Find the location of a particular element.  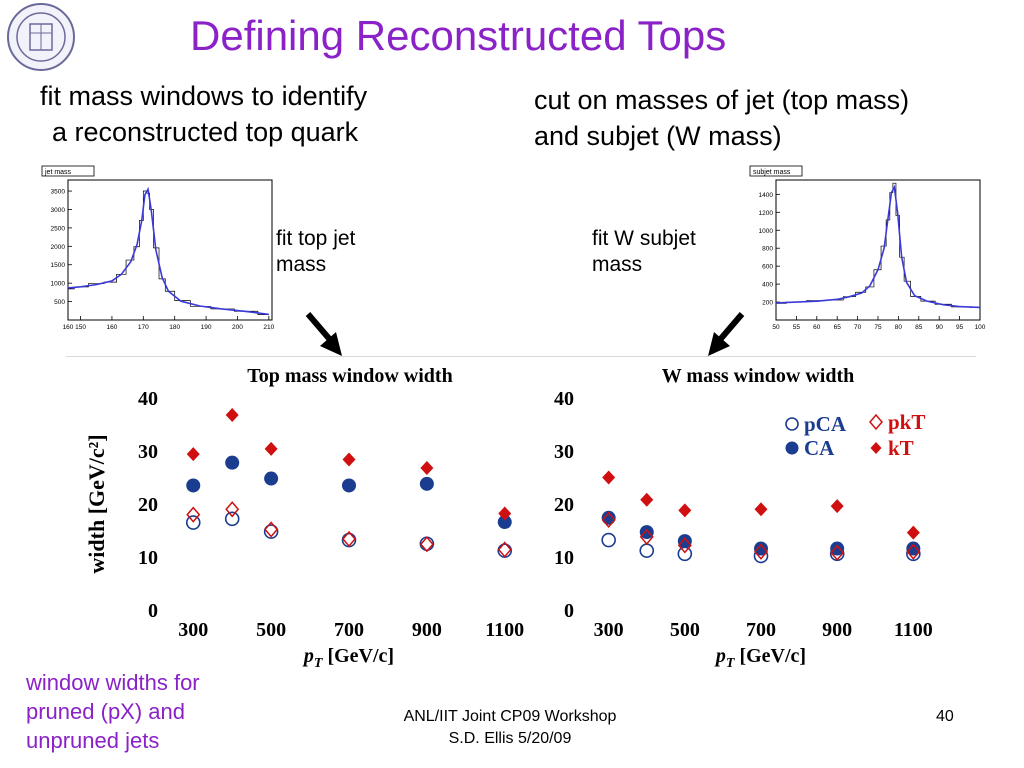

hist-y-tick-label: 1400 is located at coordinates (766, 195).